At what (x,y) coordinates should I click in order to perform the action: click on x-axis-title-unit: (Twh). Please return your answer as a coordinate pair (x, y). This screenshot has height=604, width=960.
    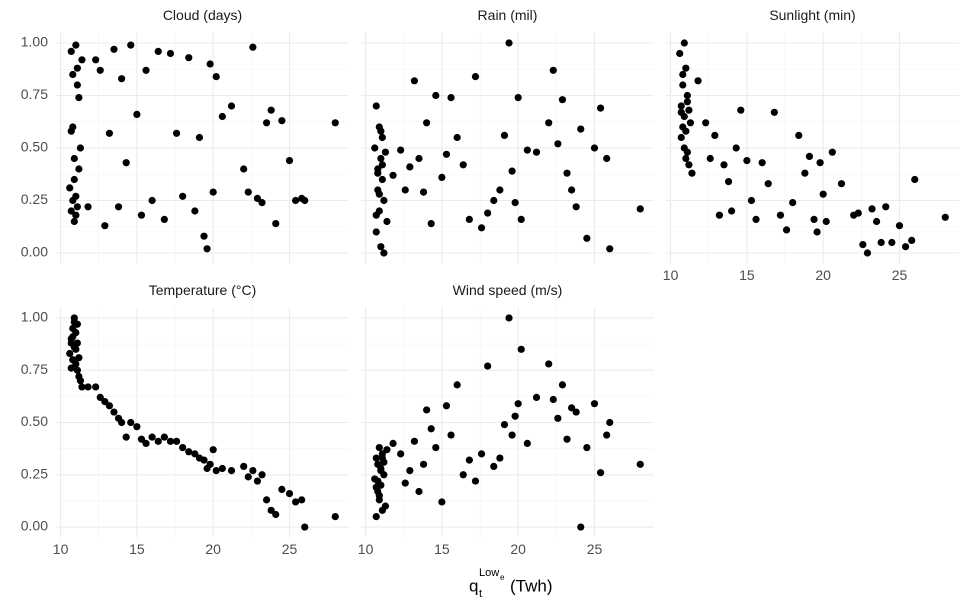
    Looking at the image, I should click on (531, 585).